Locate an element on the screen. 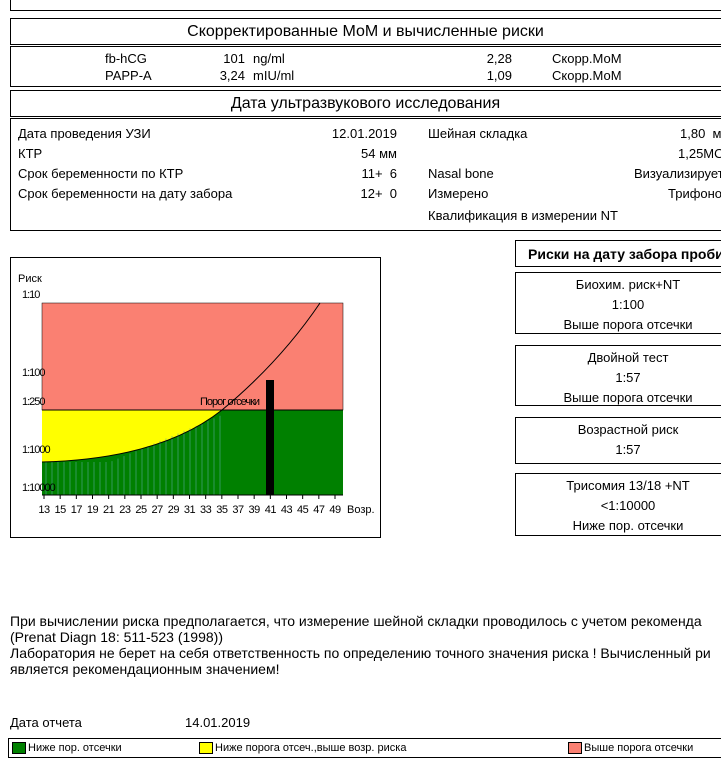  y-label: 1:250 is located at coordinates (33, 402).